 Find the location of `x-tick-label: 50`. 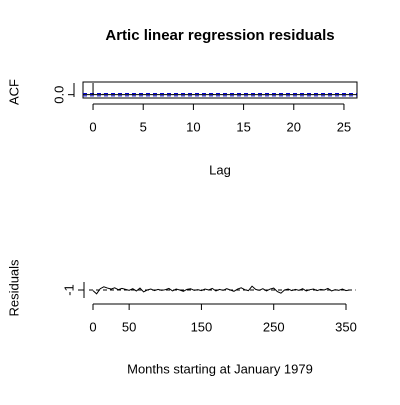

x-tick-label: 50 is located at coordinates (129, 326).